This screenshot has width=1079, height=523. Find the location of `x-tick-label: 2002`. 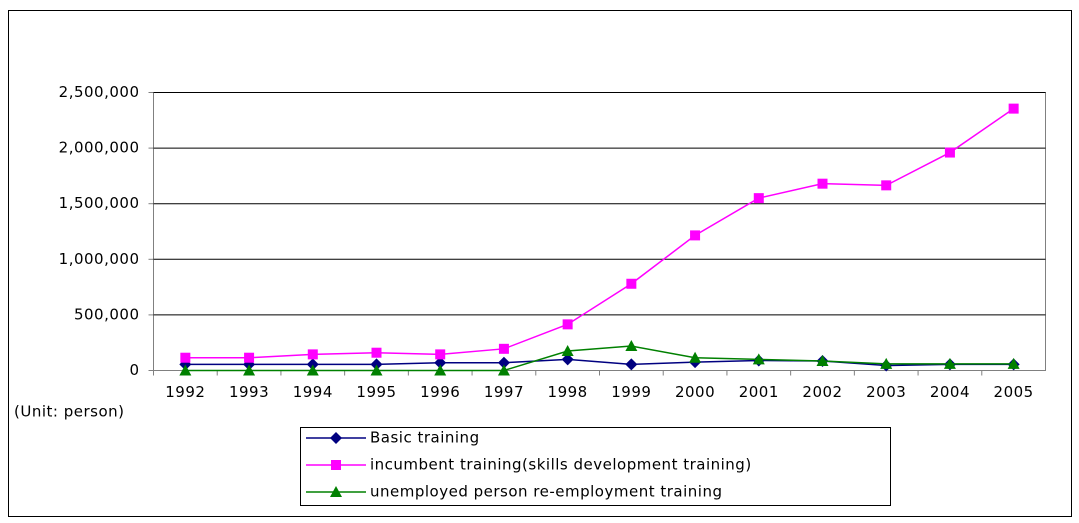

x-tick-label: 2002 is located at coordinates (822, 392).